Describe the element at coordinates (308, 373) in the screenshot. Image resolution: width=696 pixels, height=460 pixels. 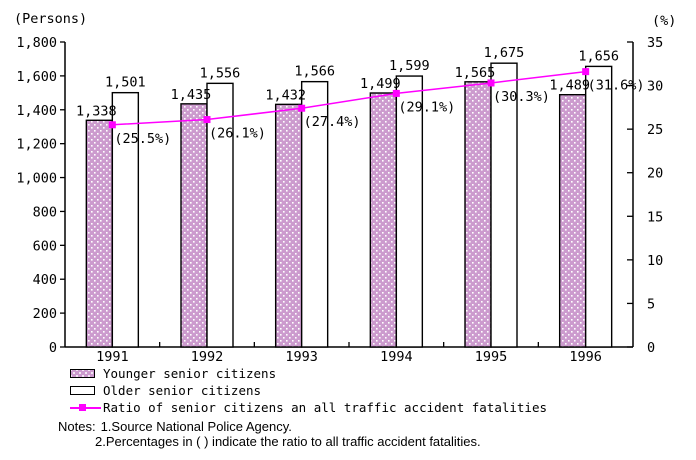
I see `legend-item-younger: Younger senior citizens` at that location.